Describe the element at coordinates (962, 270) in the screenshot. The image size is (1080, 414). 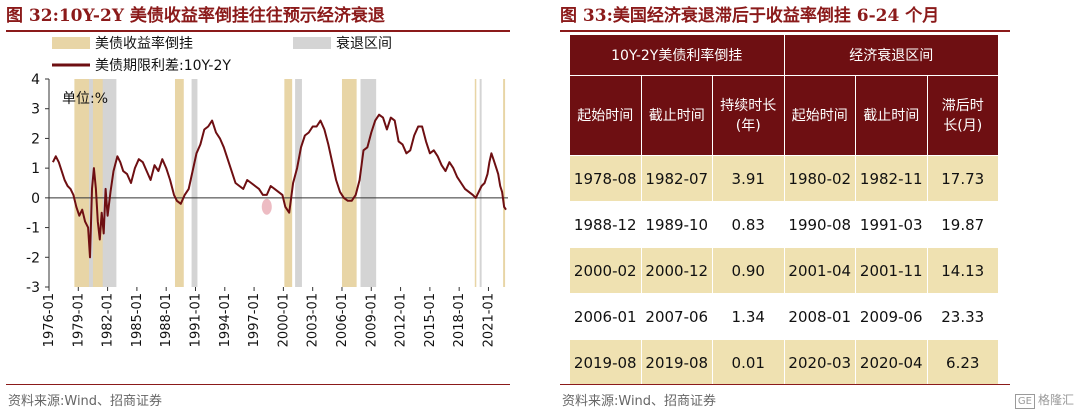
I see `table-cell: 14.13` at that location.